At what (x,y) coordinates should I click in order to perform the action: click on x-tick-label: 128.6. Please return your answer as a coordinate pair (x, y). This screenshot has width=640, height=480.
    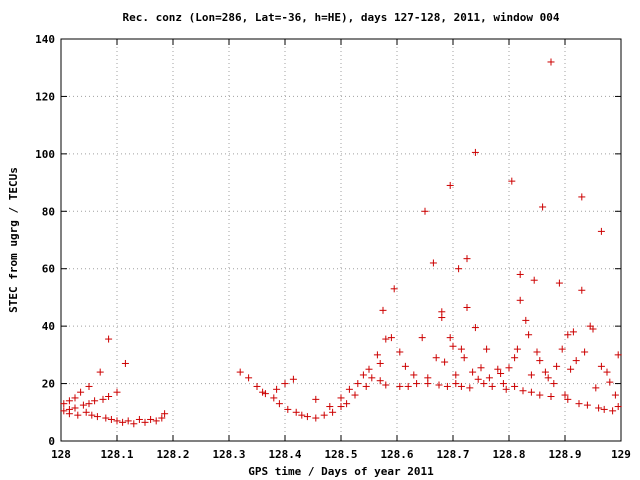
    Looking at the image, I should click on (396, 454).